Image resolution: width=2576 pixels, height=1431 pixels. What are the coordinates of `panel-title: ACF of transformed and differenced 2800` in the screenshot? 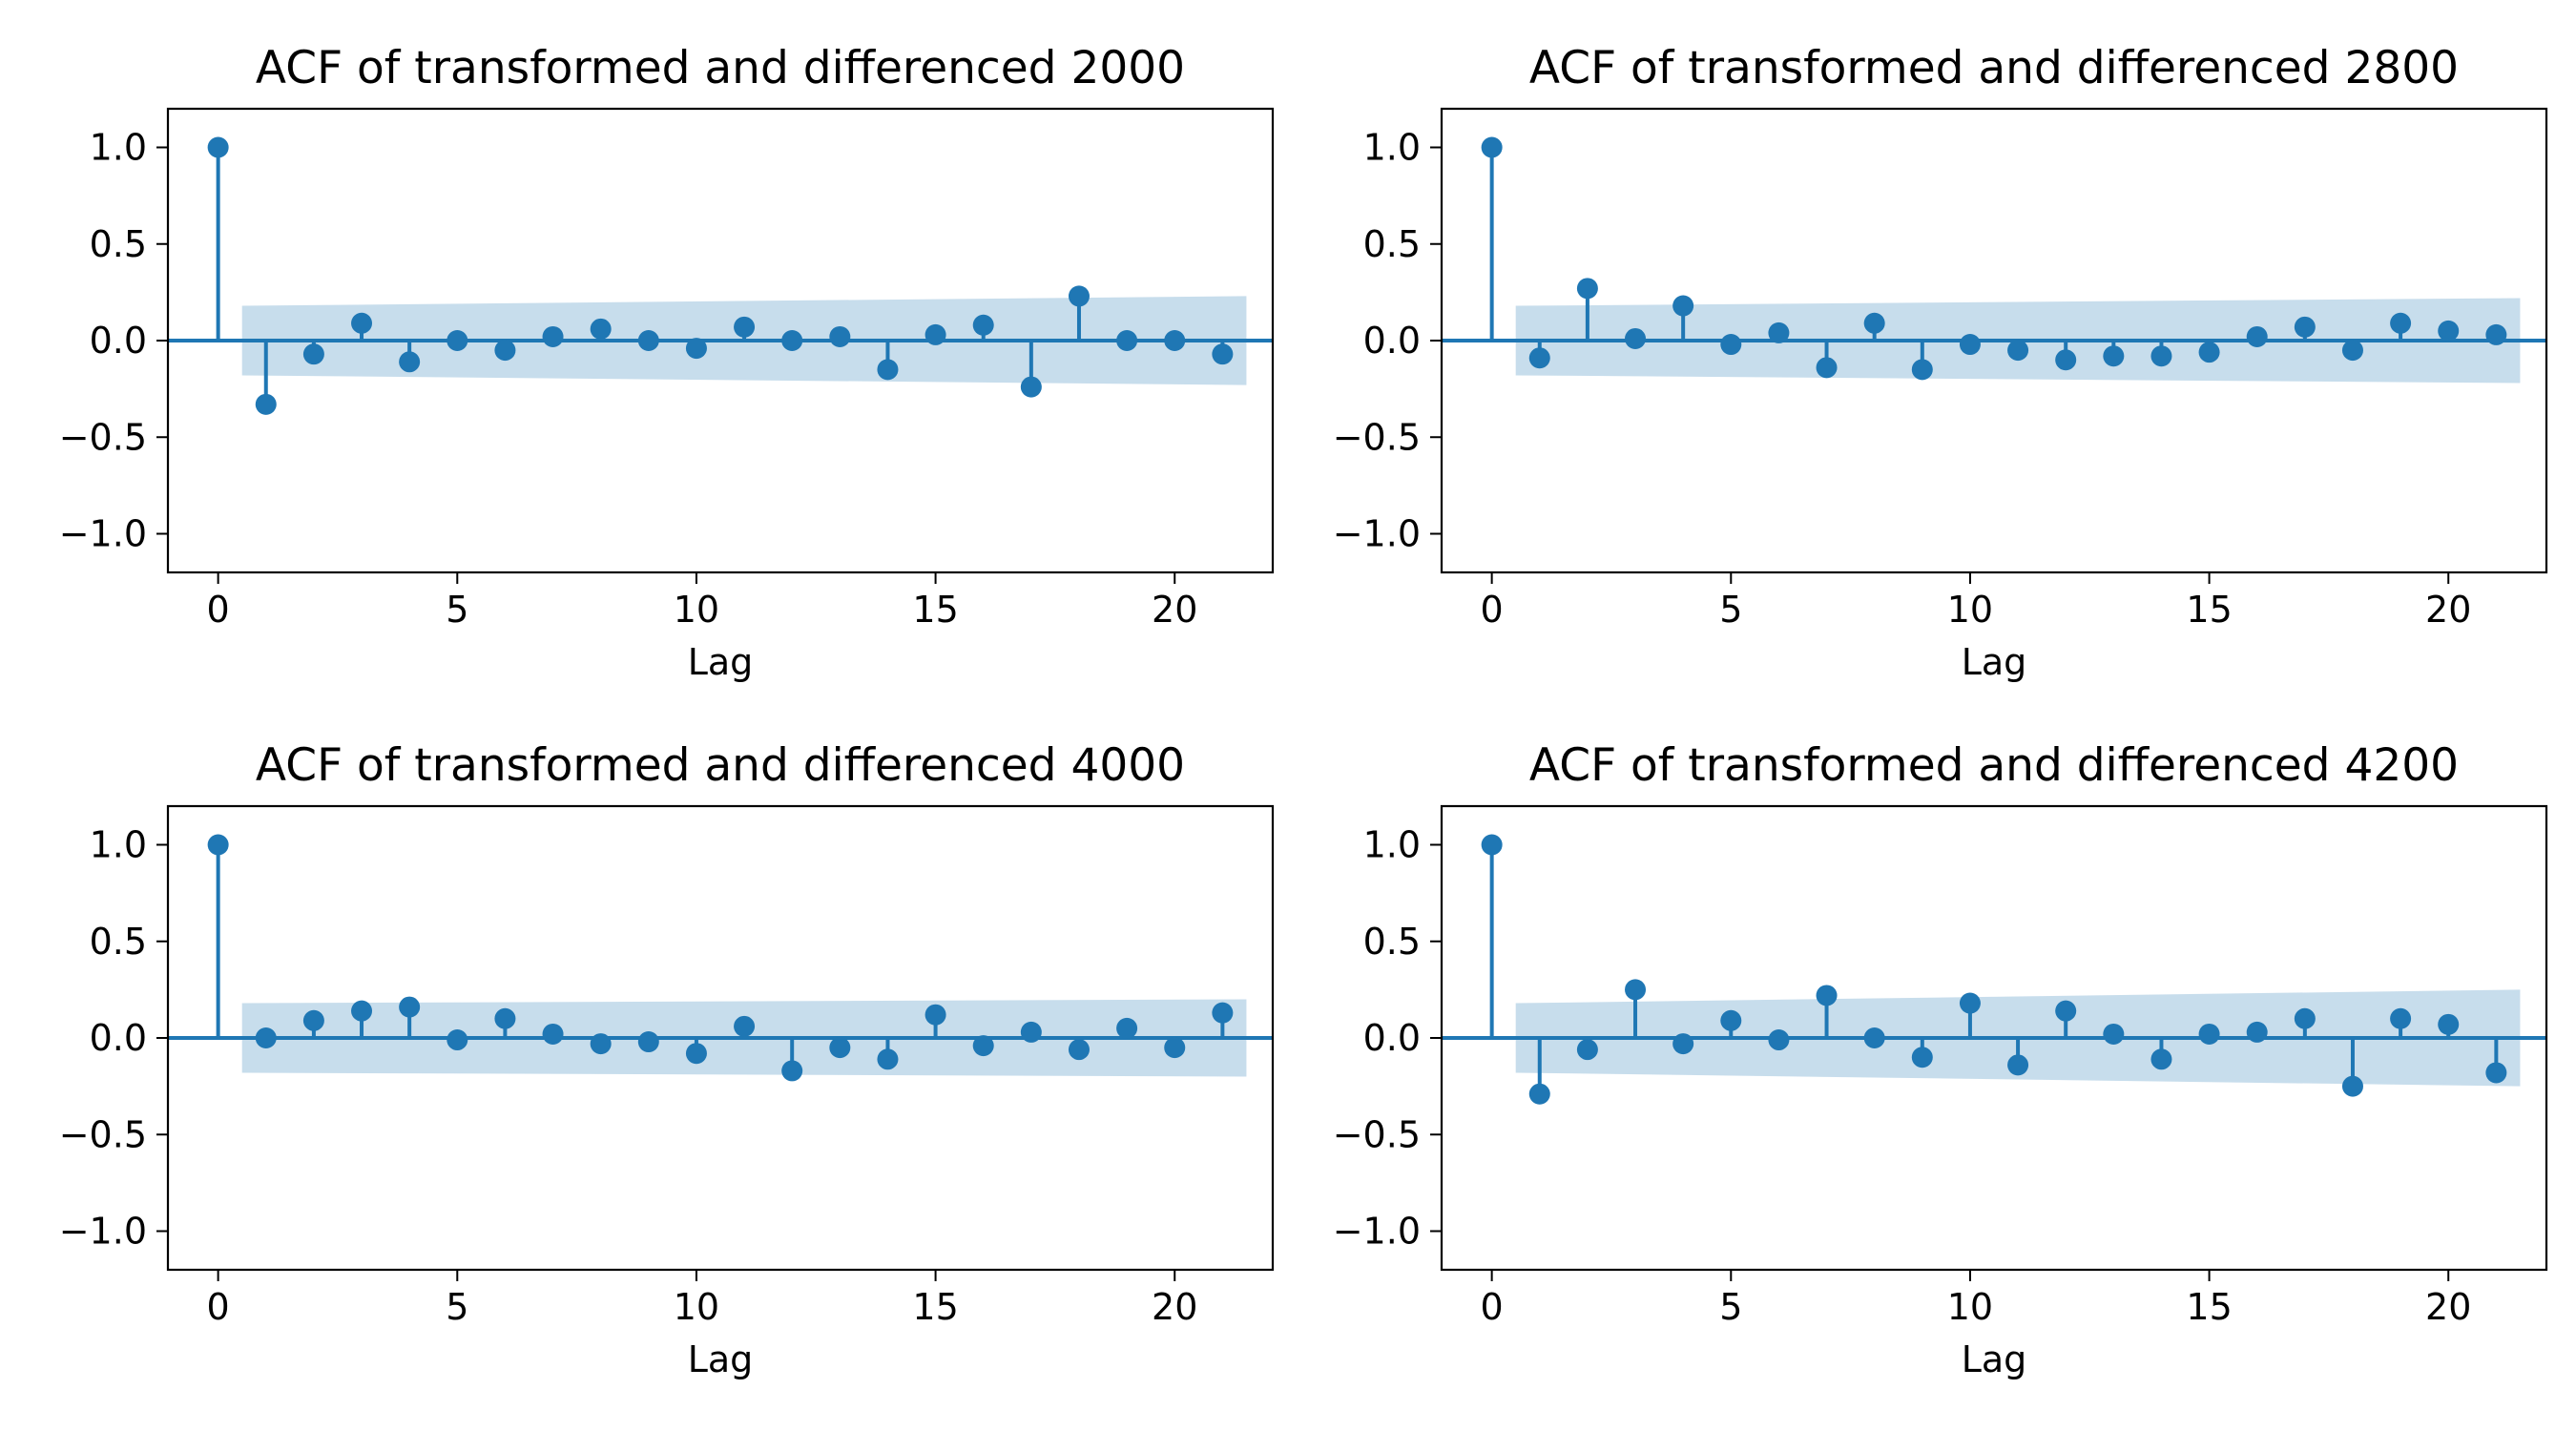 It's located at (1994, 68).